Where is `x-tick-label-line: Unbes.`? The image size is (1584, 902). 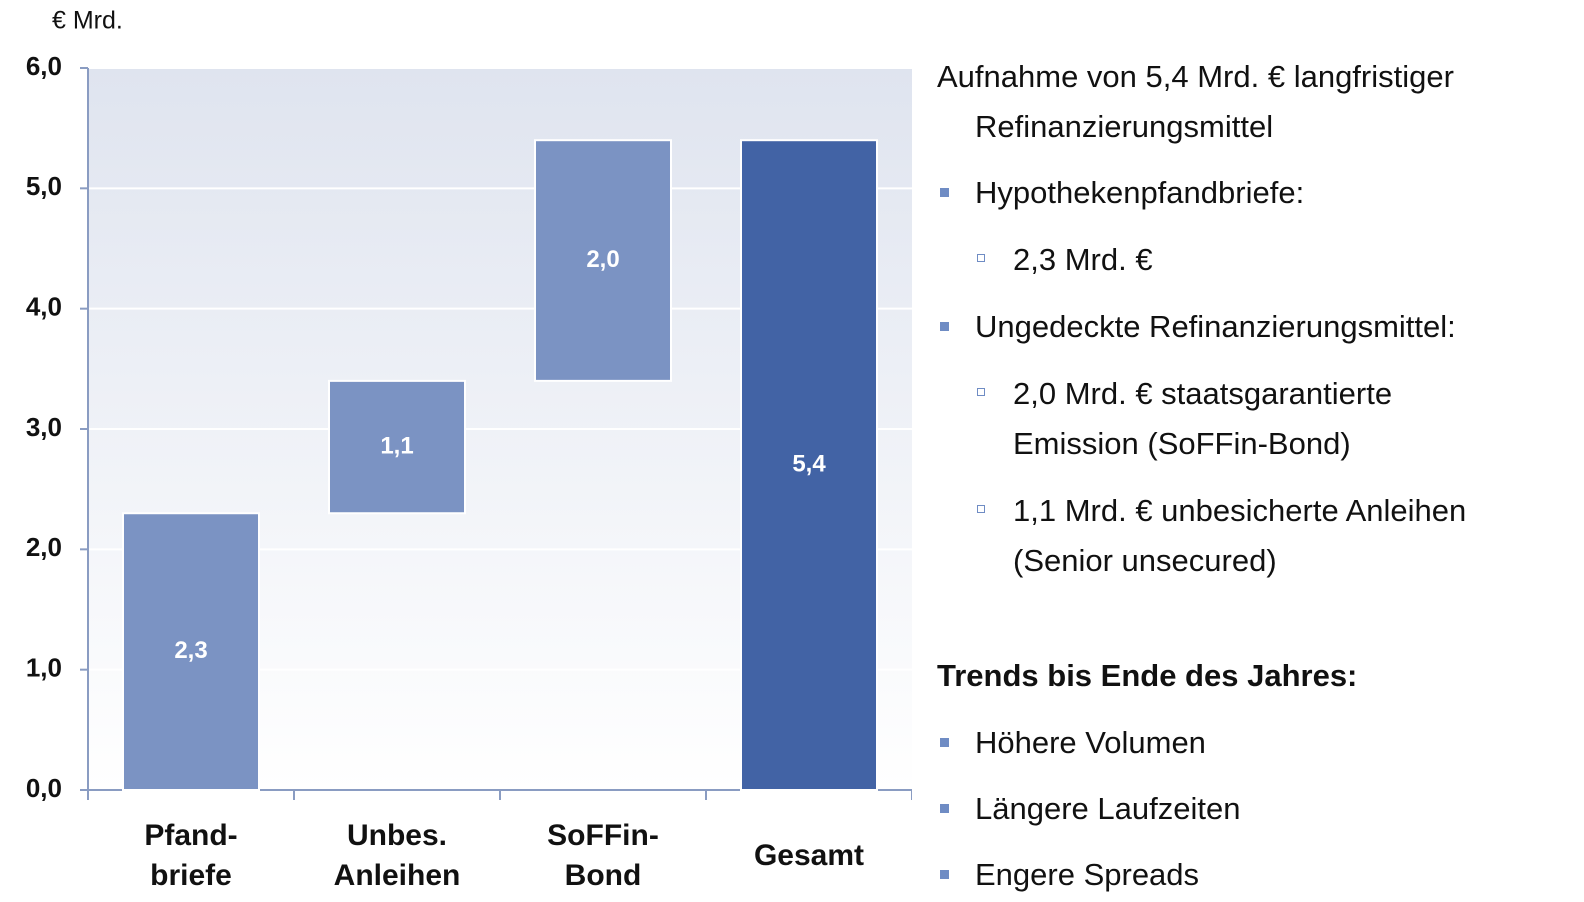 x-tick-label-line: Unbes. is located at coordinates (397, 835).